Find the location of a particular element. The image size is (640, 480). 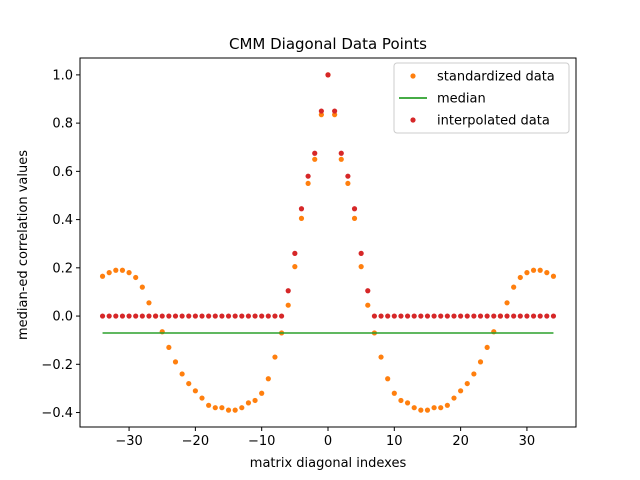

y-tick-label: −0.2 is located at coordinates (57, 365).